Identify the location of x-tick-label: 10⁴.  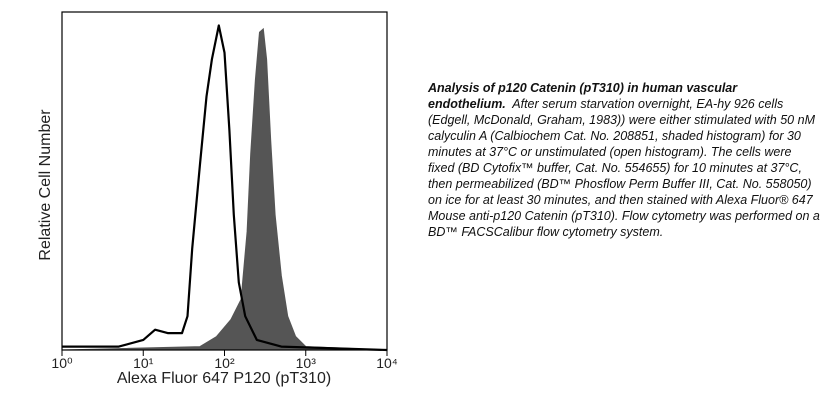
(387, 363).